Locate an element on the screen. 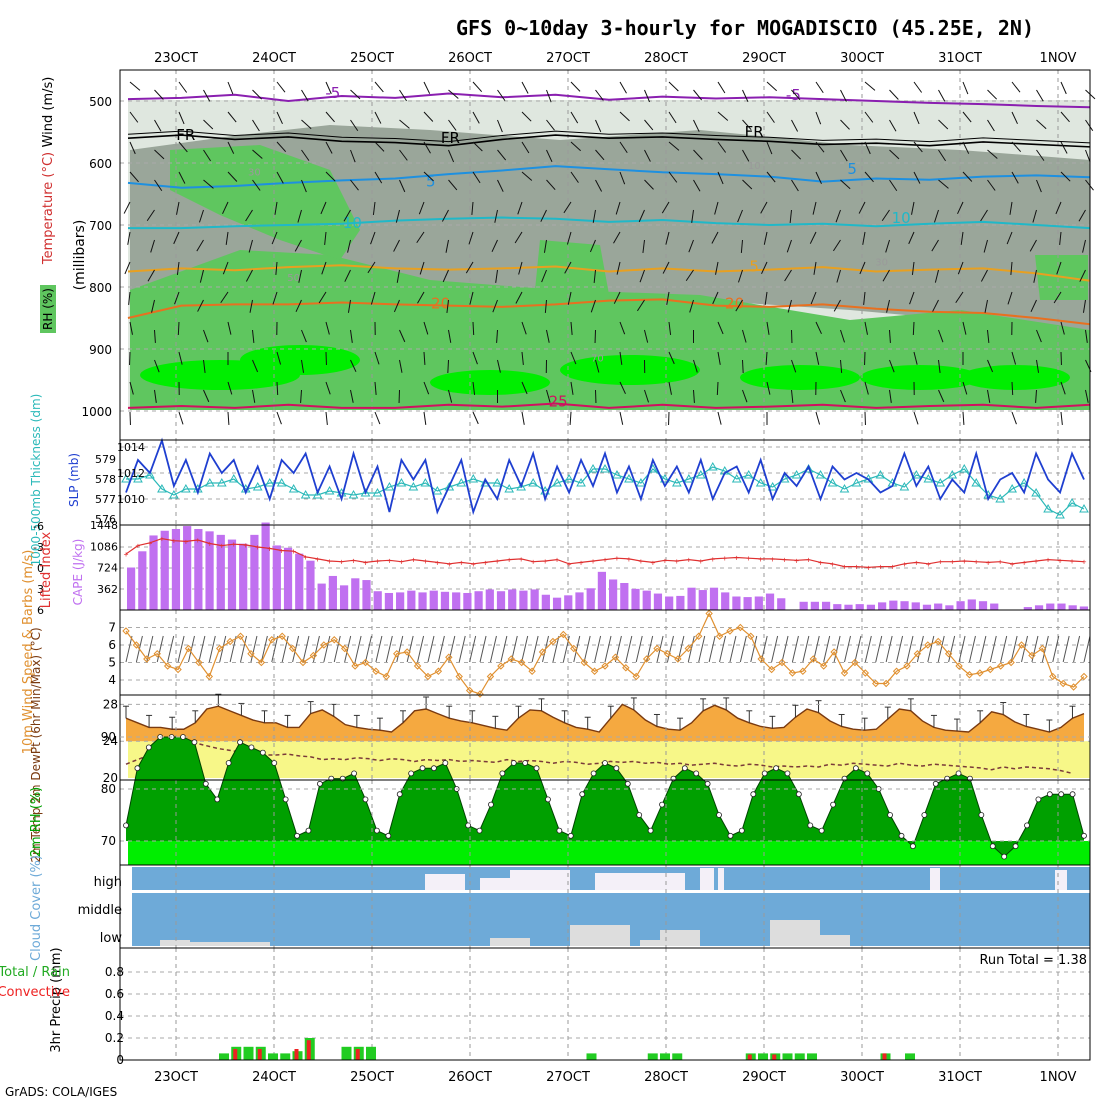 The width and height of the screenshot is (1100, 1100). thickness-tick: 578 is located at coordinates (105, 479).